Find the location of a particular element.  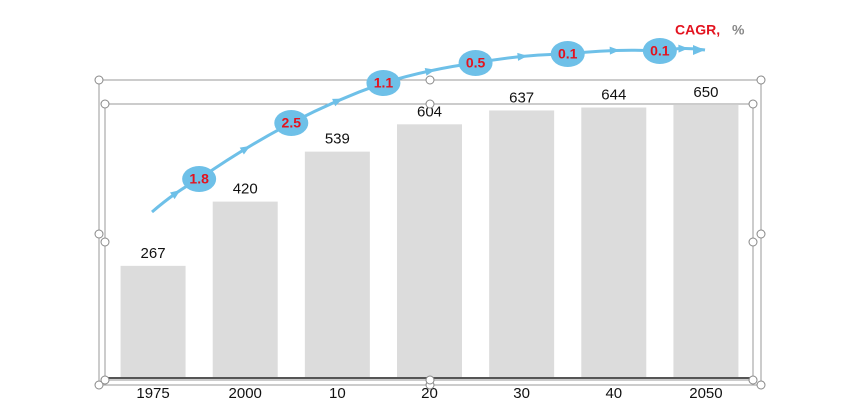

cagr-value: 1.8 is located at coordinates (199, 179).